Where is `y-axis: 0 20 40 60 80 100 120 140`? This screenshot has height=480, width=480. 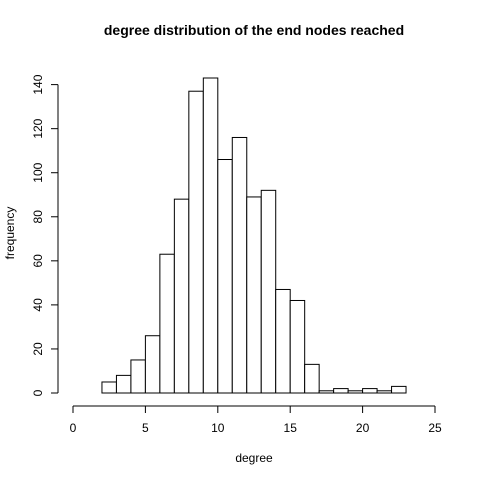 y-axis: 0 20 40 60 80 100 120 140 is located at coordinates (45, 235).